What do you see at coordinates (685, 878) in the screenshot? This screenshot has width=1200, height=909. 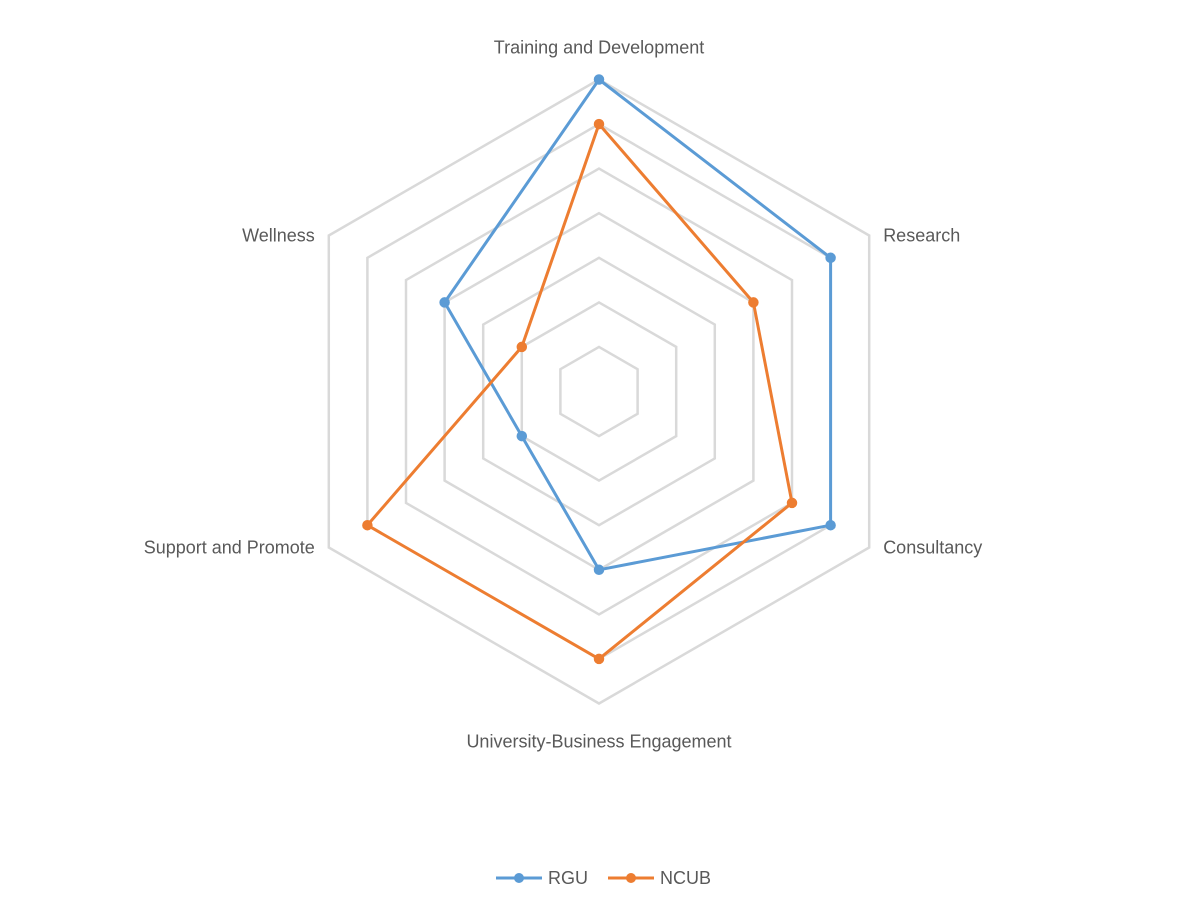 I see `legend-label: NCUB` at bounding box center [685, 878].